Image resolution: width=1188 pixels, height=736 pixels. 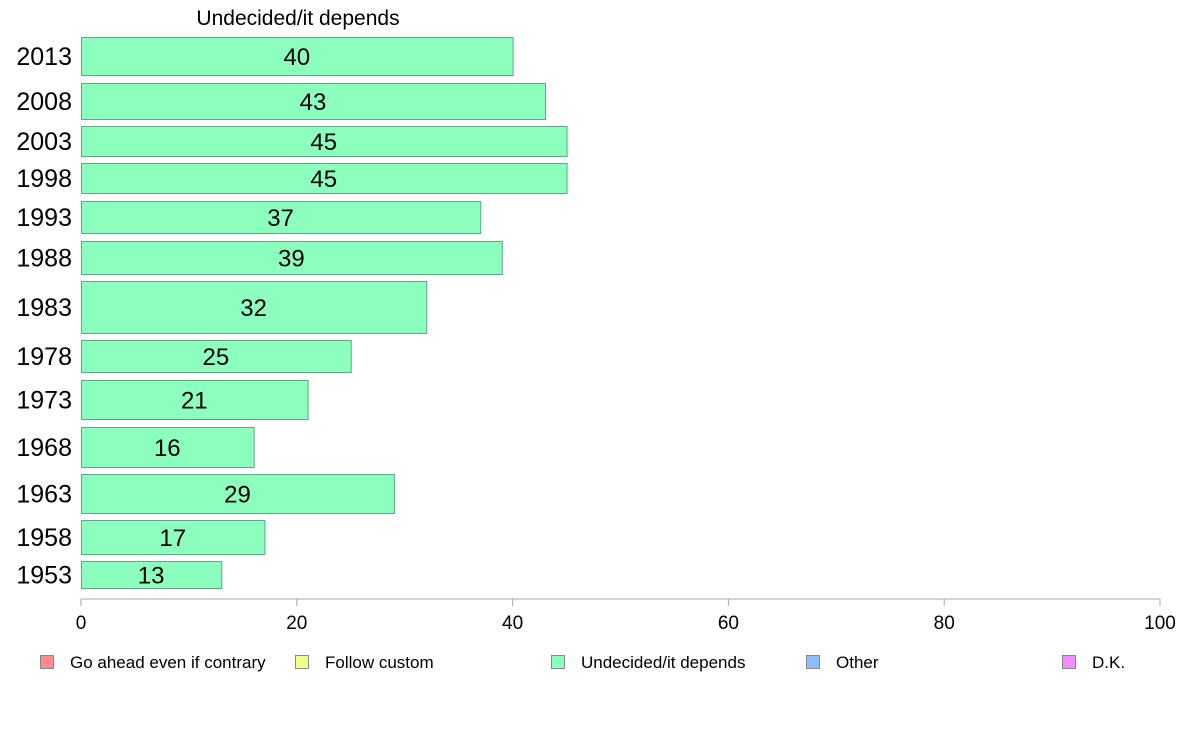 What do you see at coordinates (302, 662) in the screenshot?
I see `legend-swatch-follow-custom` at bounding box center [302, 662].